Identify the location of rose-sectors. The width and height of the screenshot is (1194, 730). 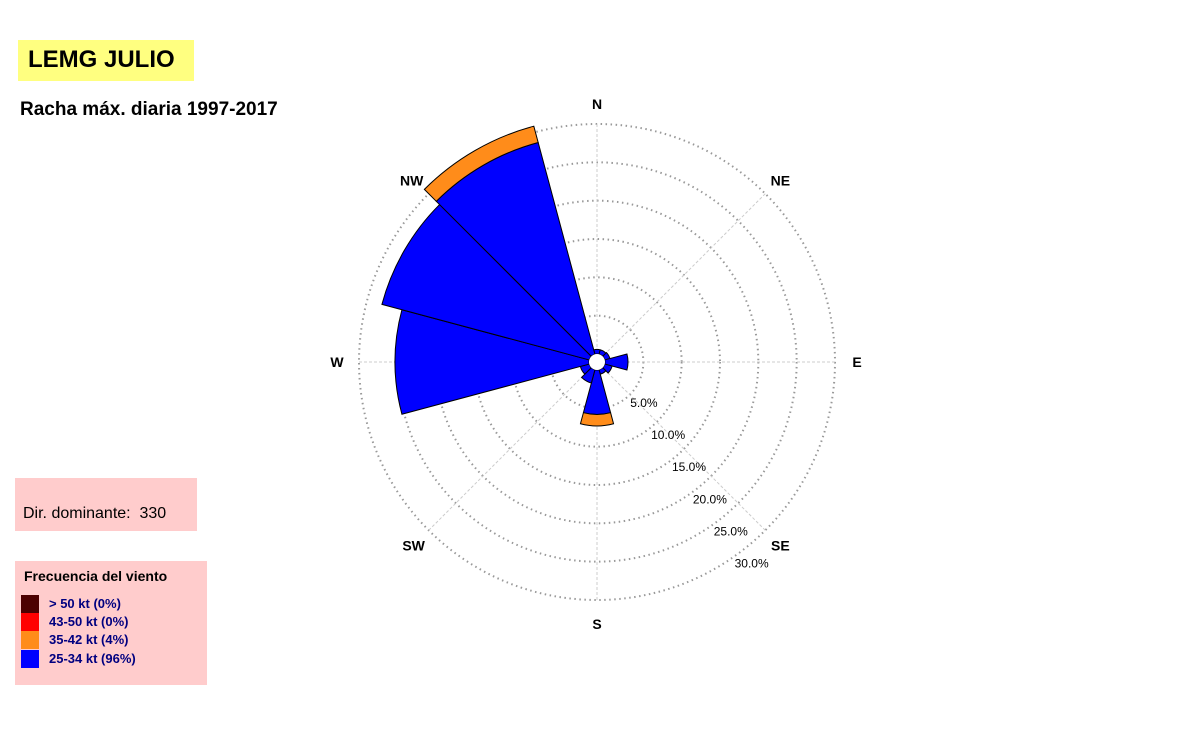
(505, 276).